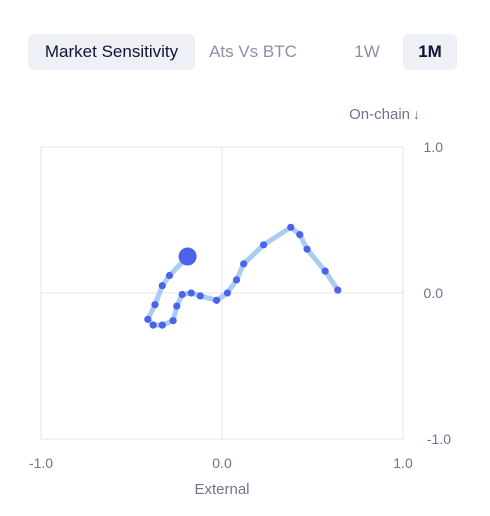 The height and width of the screenshot is (516, 490). I want to click on y-tick-label: 0.0, so click(434, 293).